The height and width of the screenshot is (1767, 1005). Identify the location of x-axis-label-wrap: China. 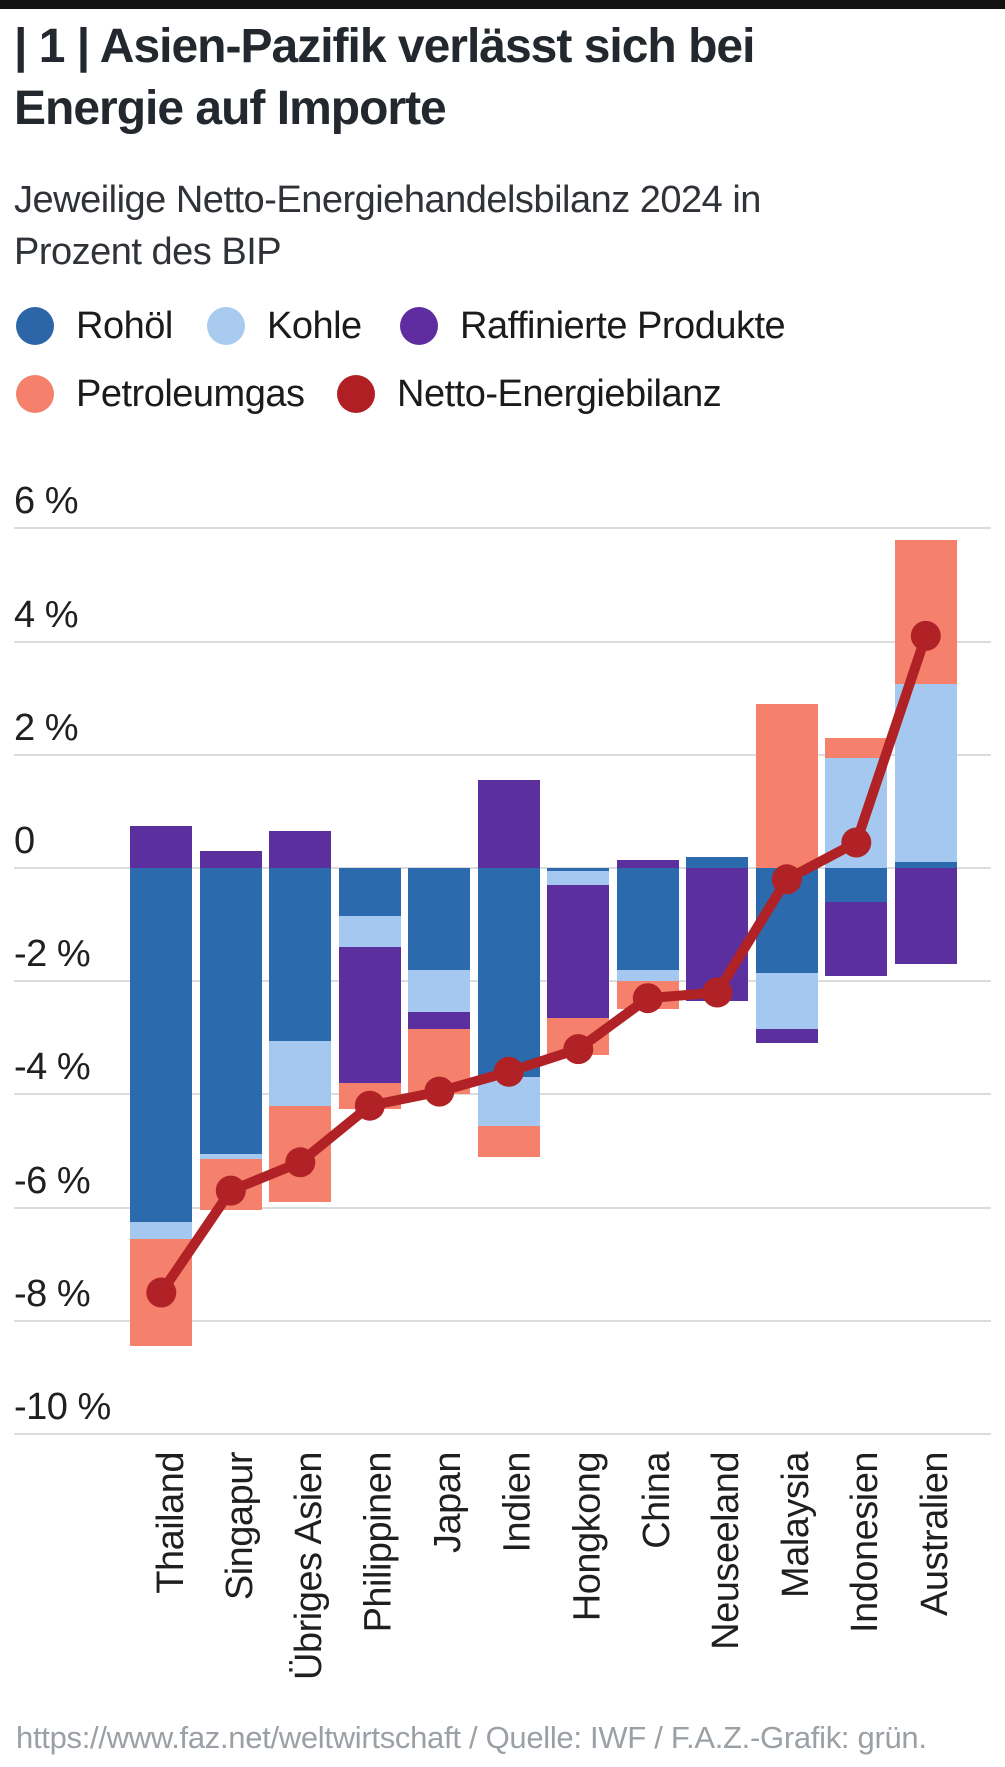
(637, 1597).